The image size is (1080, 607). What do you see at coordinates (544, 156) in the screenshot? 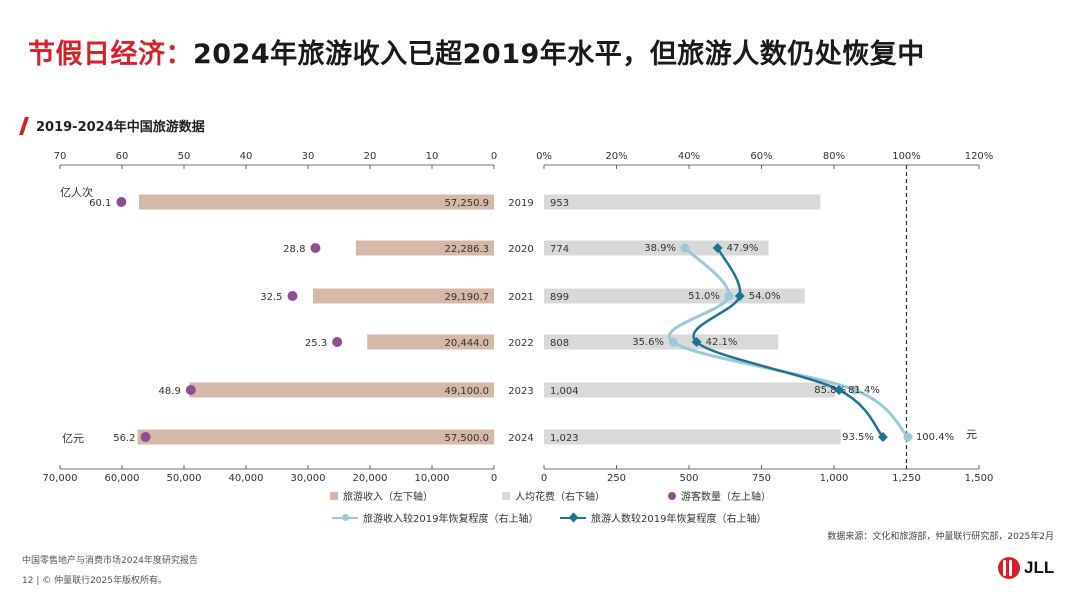
I see `right-top-tick-label: 0%` at bounding box center [544, 156].